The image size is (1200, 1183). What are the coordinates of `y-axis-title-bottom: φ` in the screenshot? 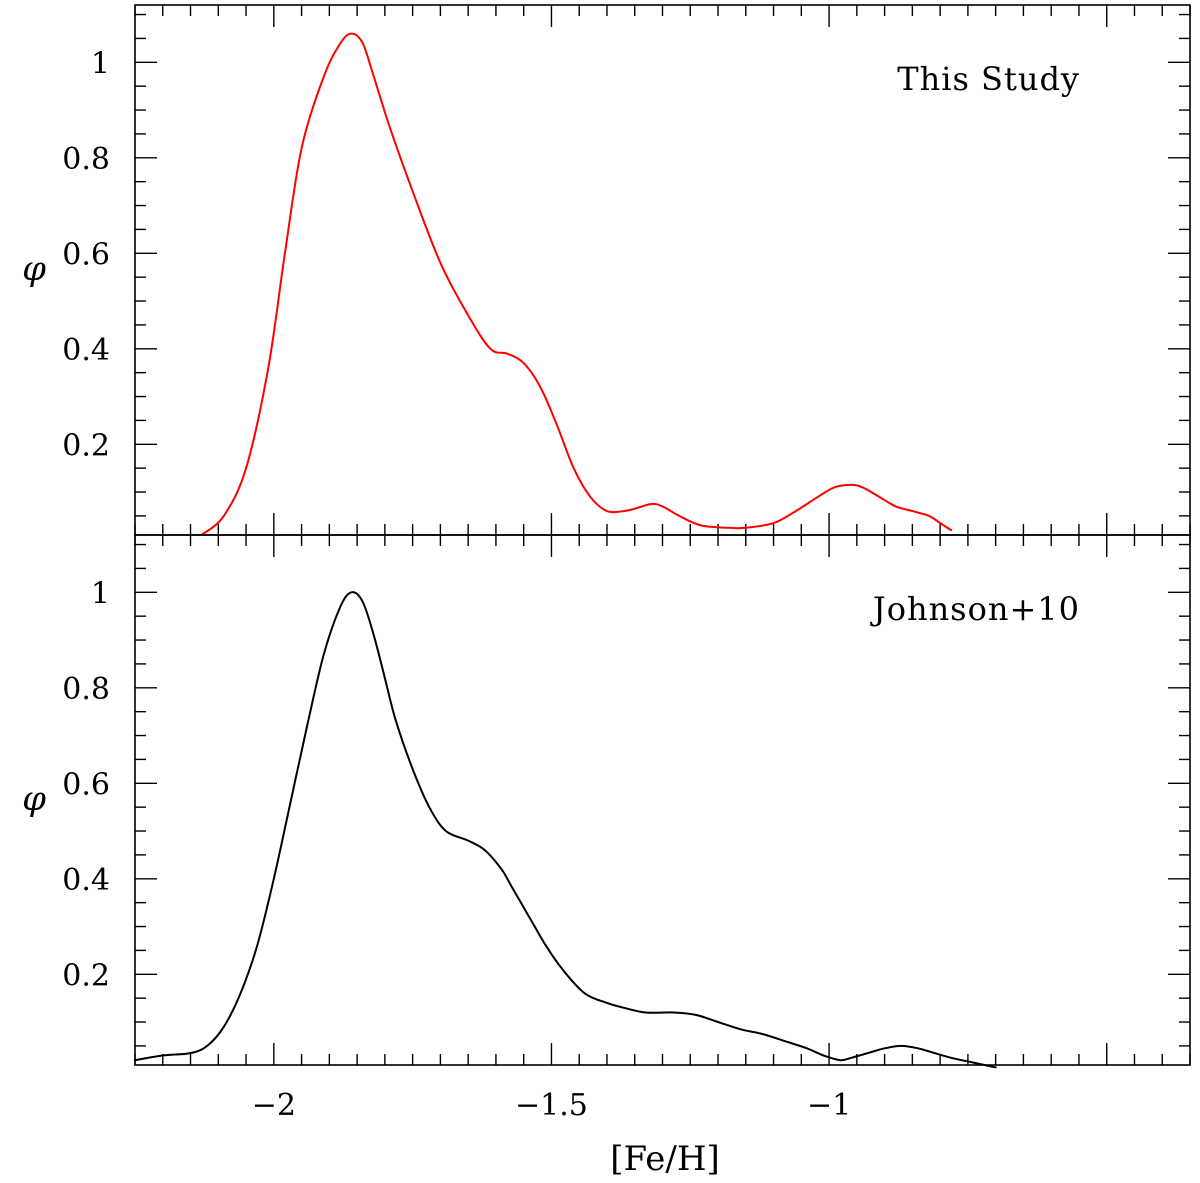 It's located at (34, 799).